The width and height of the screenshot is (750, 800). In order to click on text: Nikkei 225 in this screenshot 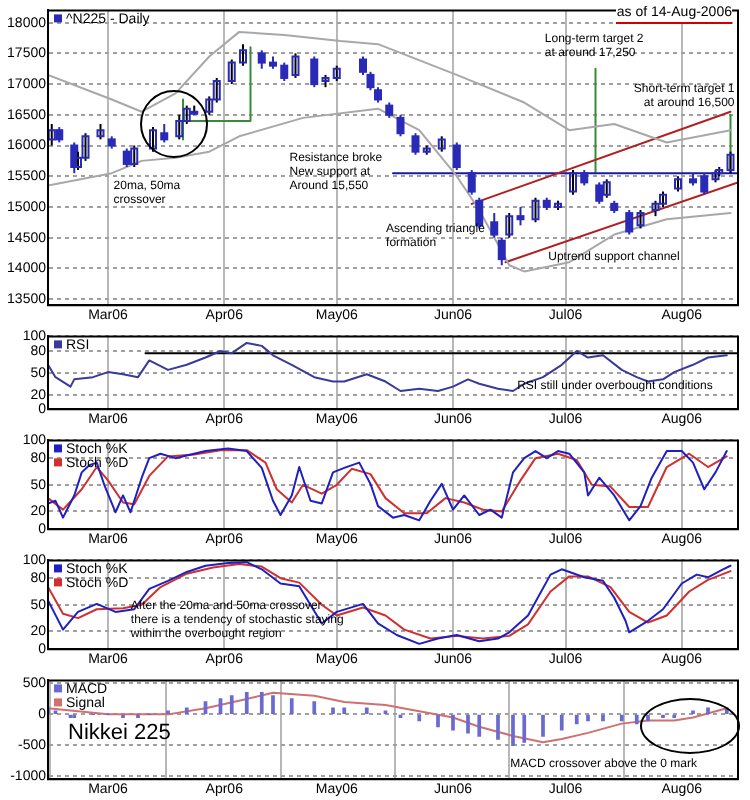, I will do `click(119, 733)`.